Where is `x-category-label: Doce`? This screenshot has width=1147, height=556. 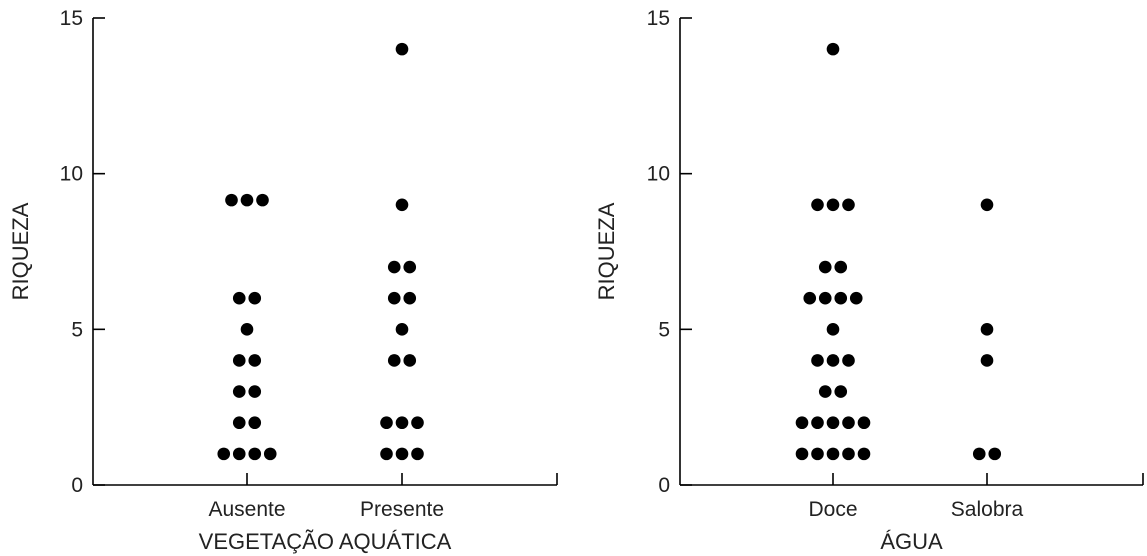
x-category-label: Doce is located at coordinates (832, 509).